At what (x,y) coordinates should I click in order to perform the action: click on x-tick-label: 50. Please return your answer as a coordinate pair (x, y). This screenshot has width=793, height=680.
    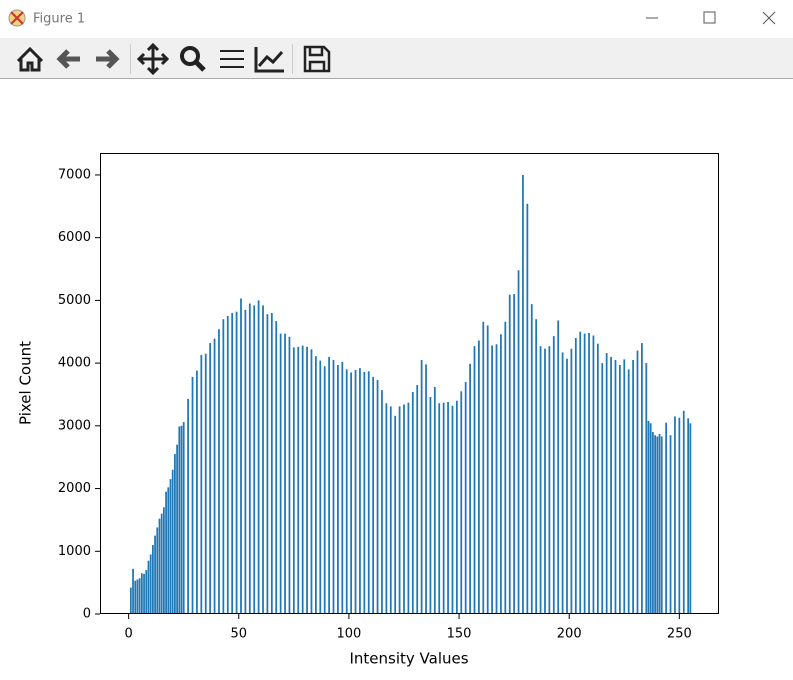
    Looking at the image, I should click on (239, 634).